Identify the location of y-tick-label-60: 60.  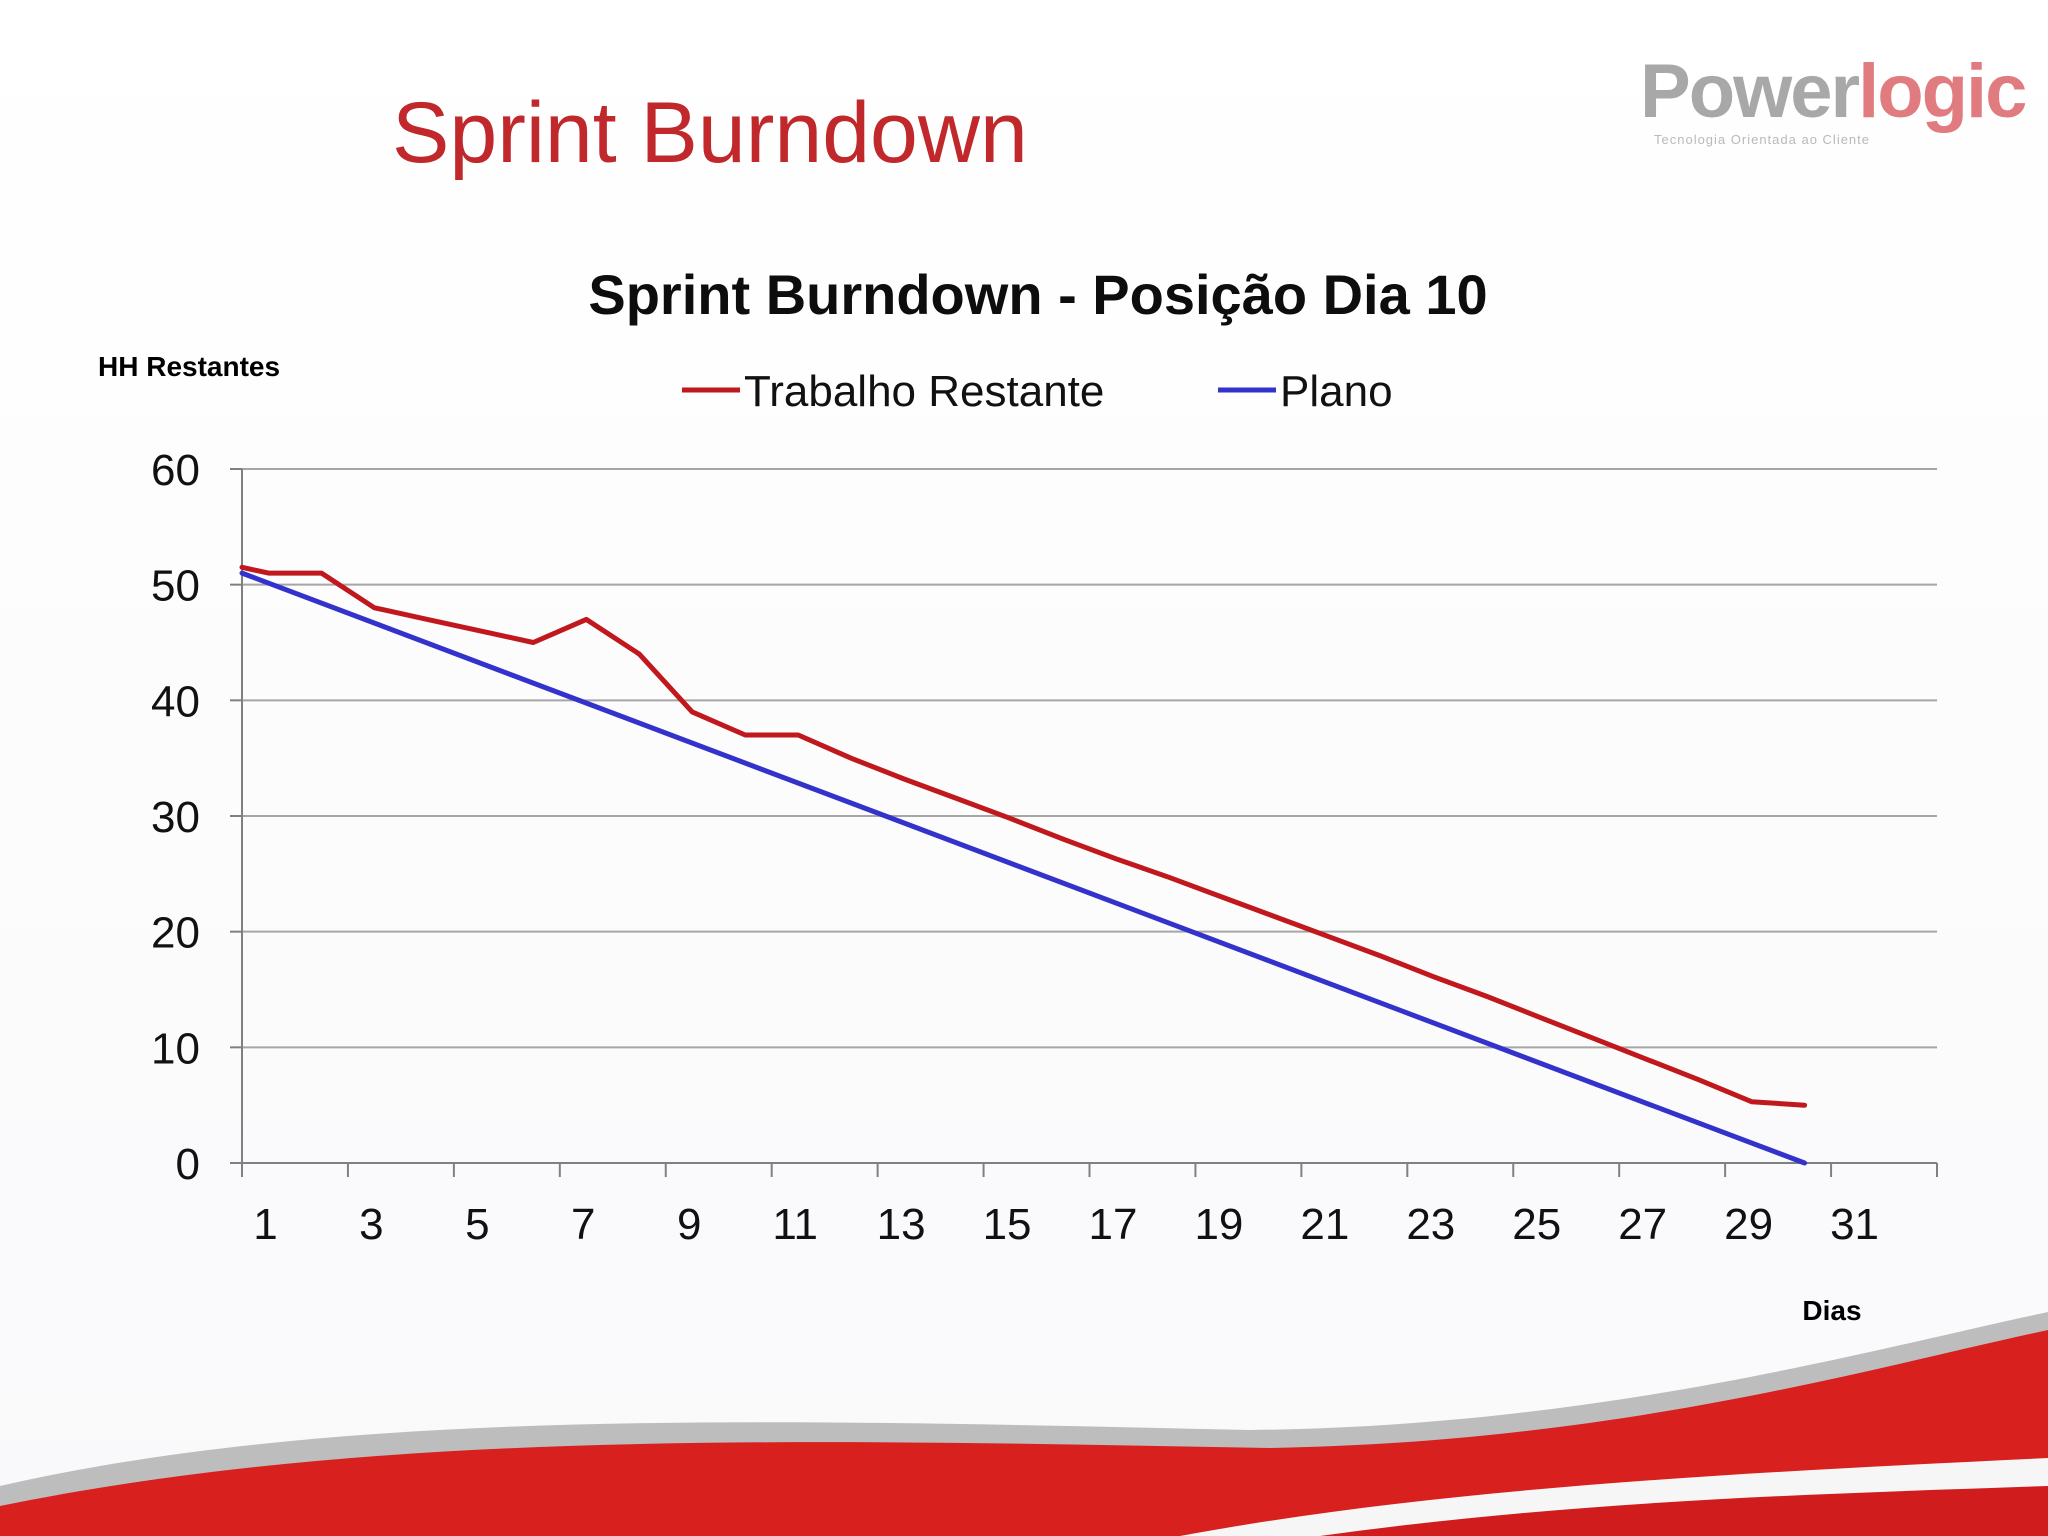
(175, 470).